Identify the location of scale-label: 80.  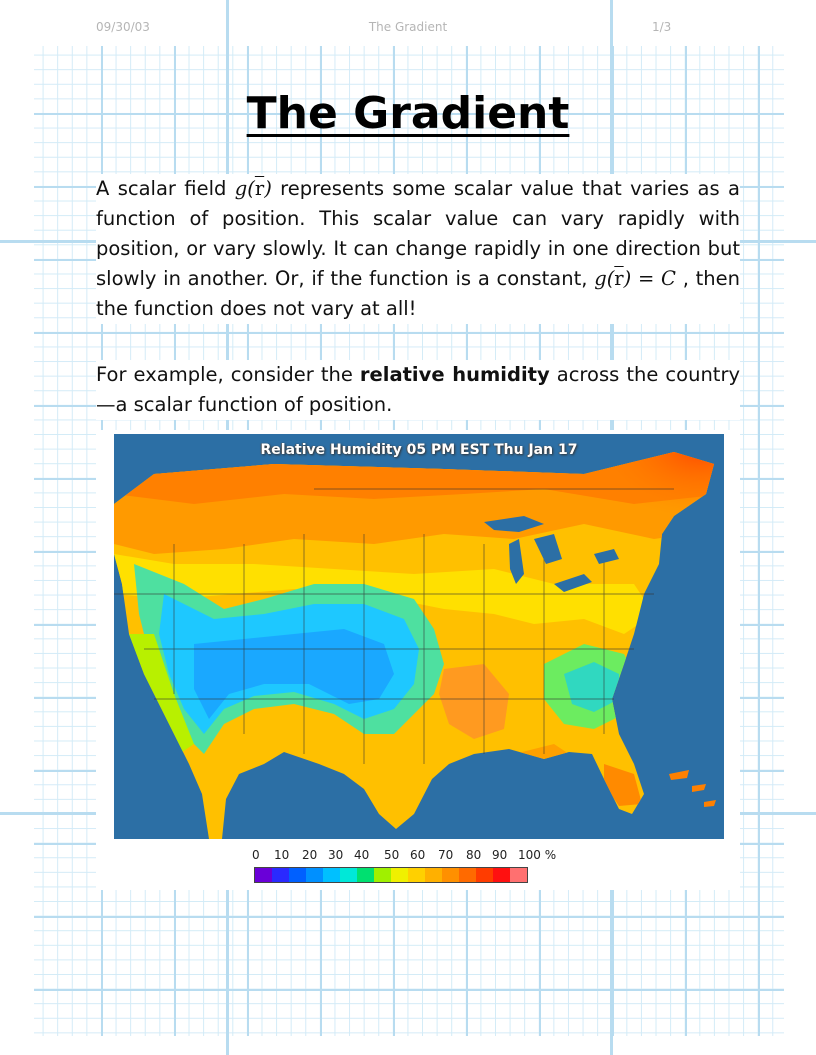
(474, 855).